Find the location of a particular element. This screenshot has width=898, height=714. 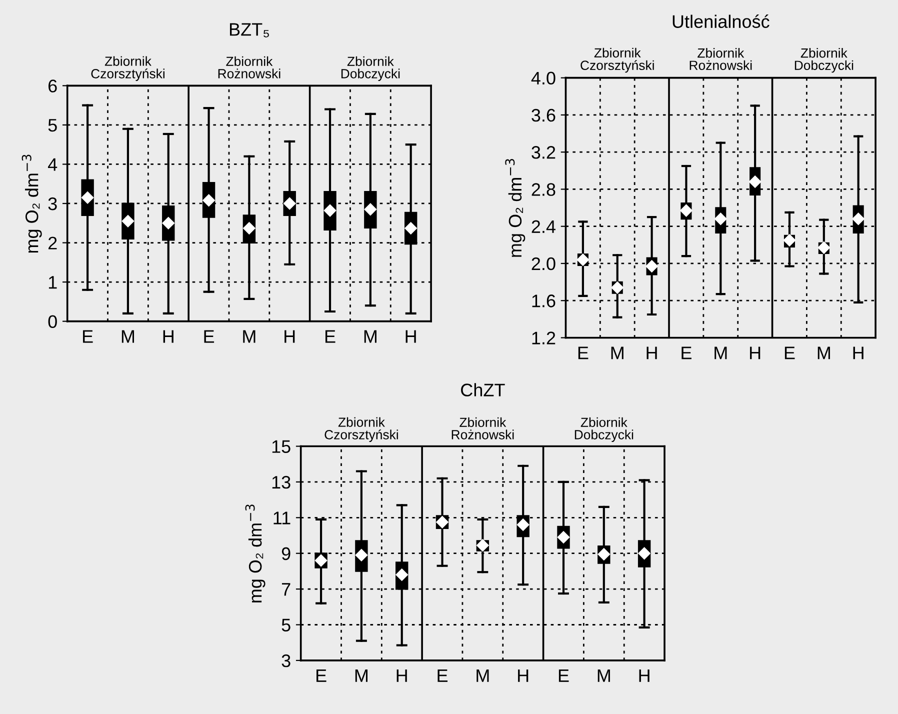

y-tick-label: 13 is located at coordinates (281, 482).